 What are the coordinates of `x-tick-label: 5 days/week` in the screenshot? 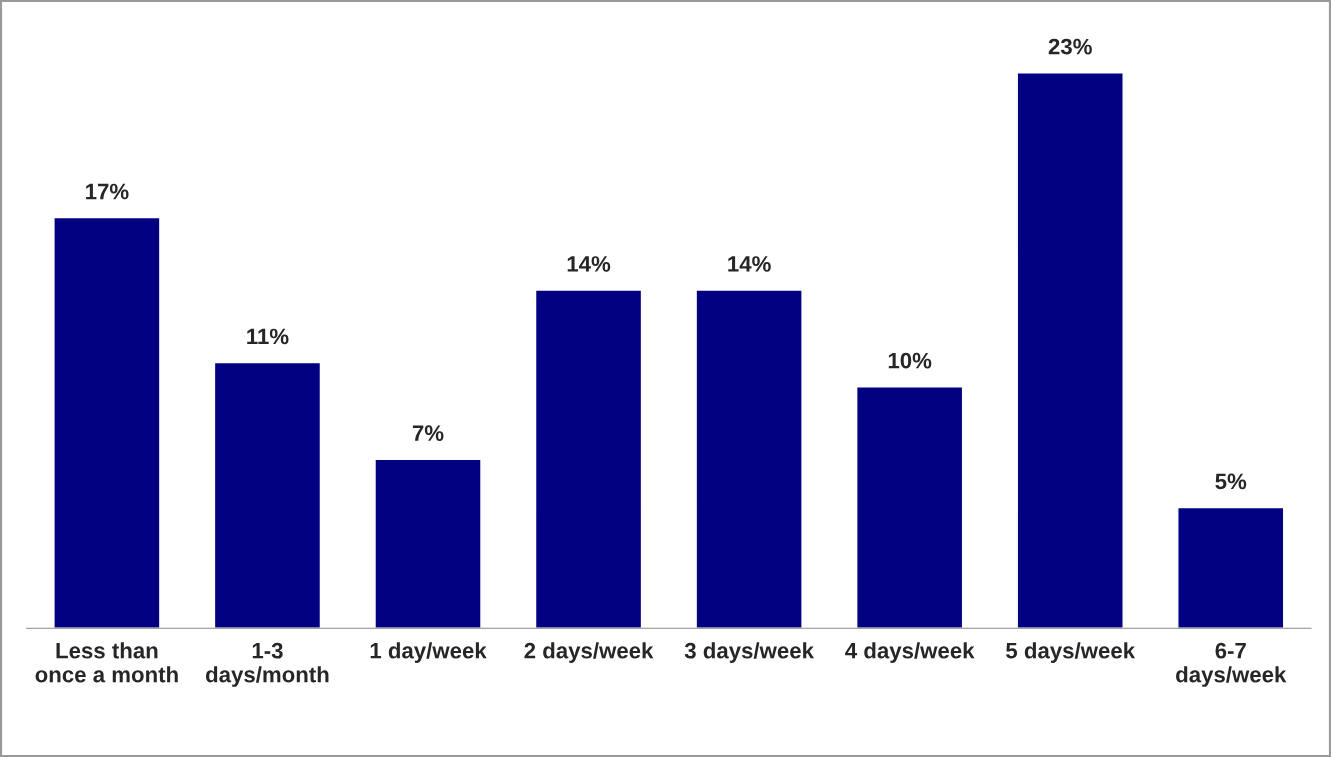 It's located at (1071, 652).